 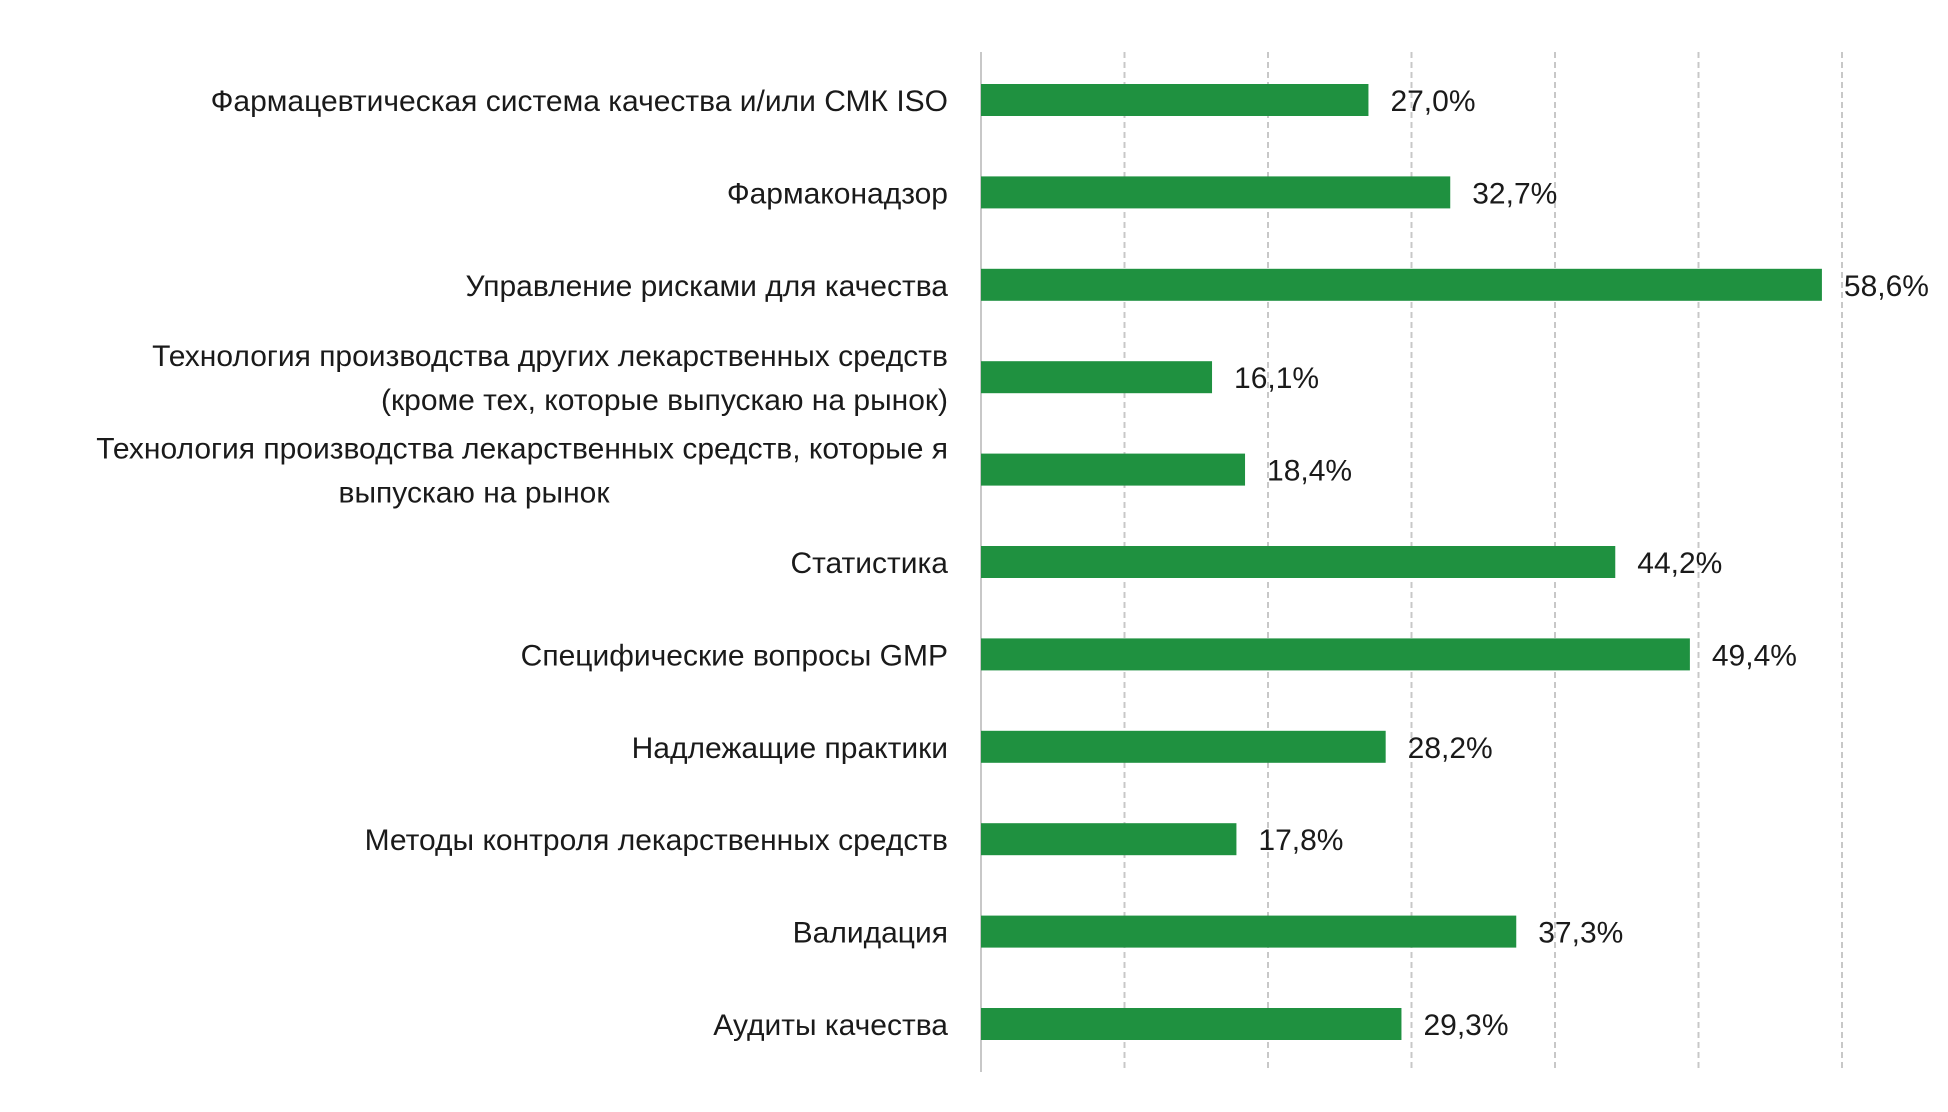 What do you see at coordinates (1276, 378) in the screenshot?
I see `data-label: 16,1%` at bounding box center [1276, 378].